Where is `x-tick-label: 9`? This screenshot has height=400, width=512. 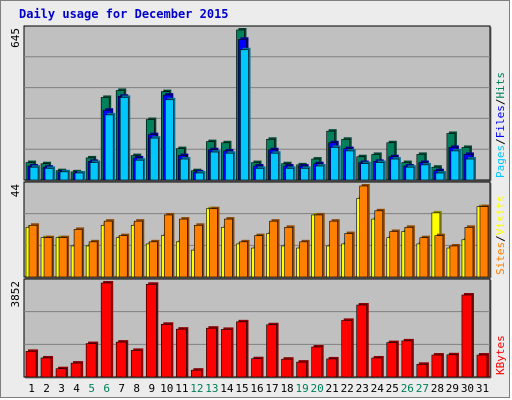 x-tick-label: 9 is located at coordinates (151, 388).